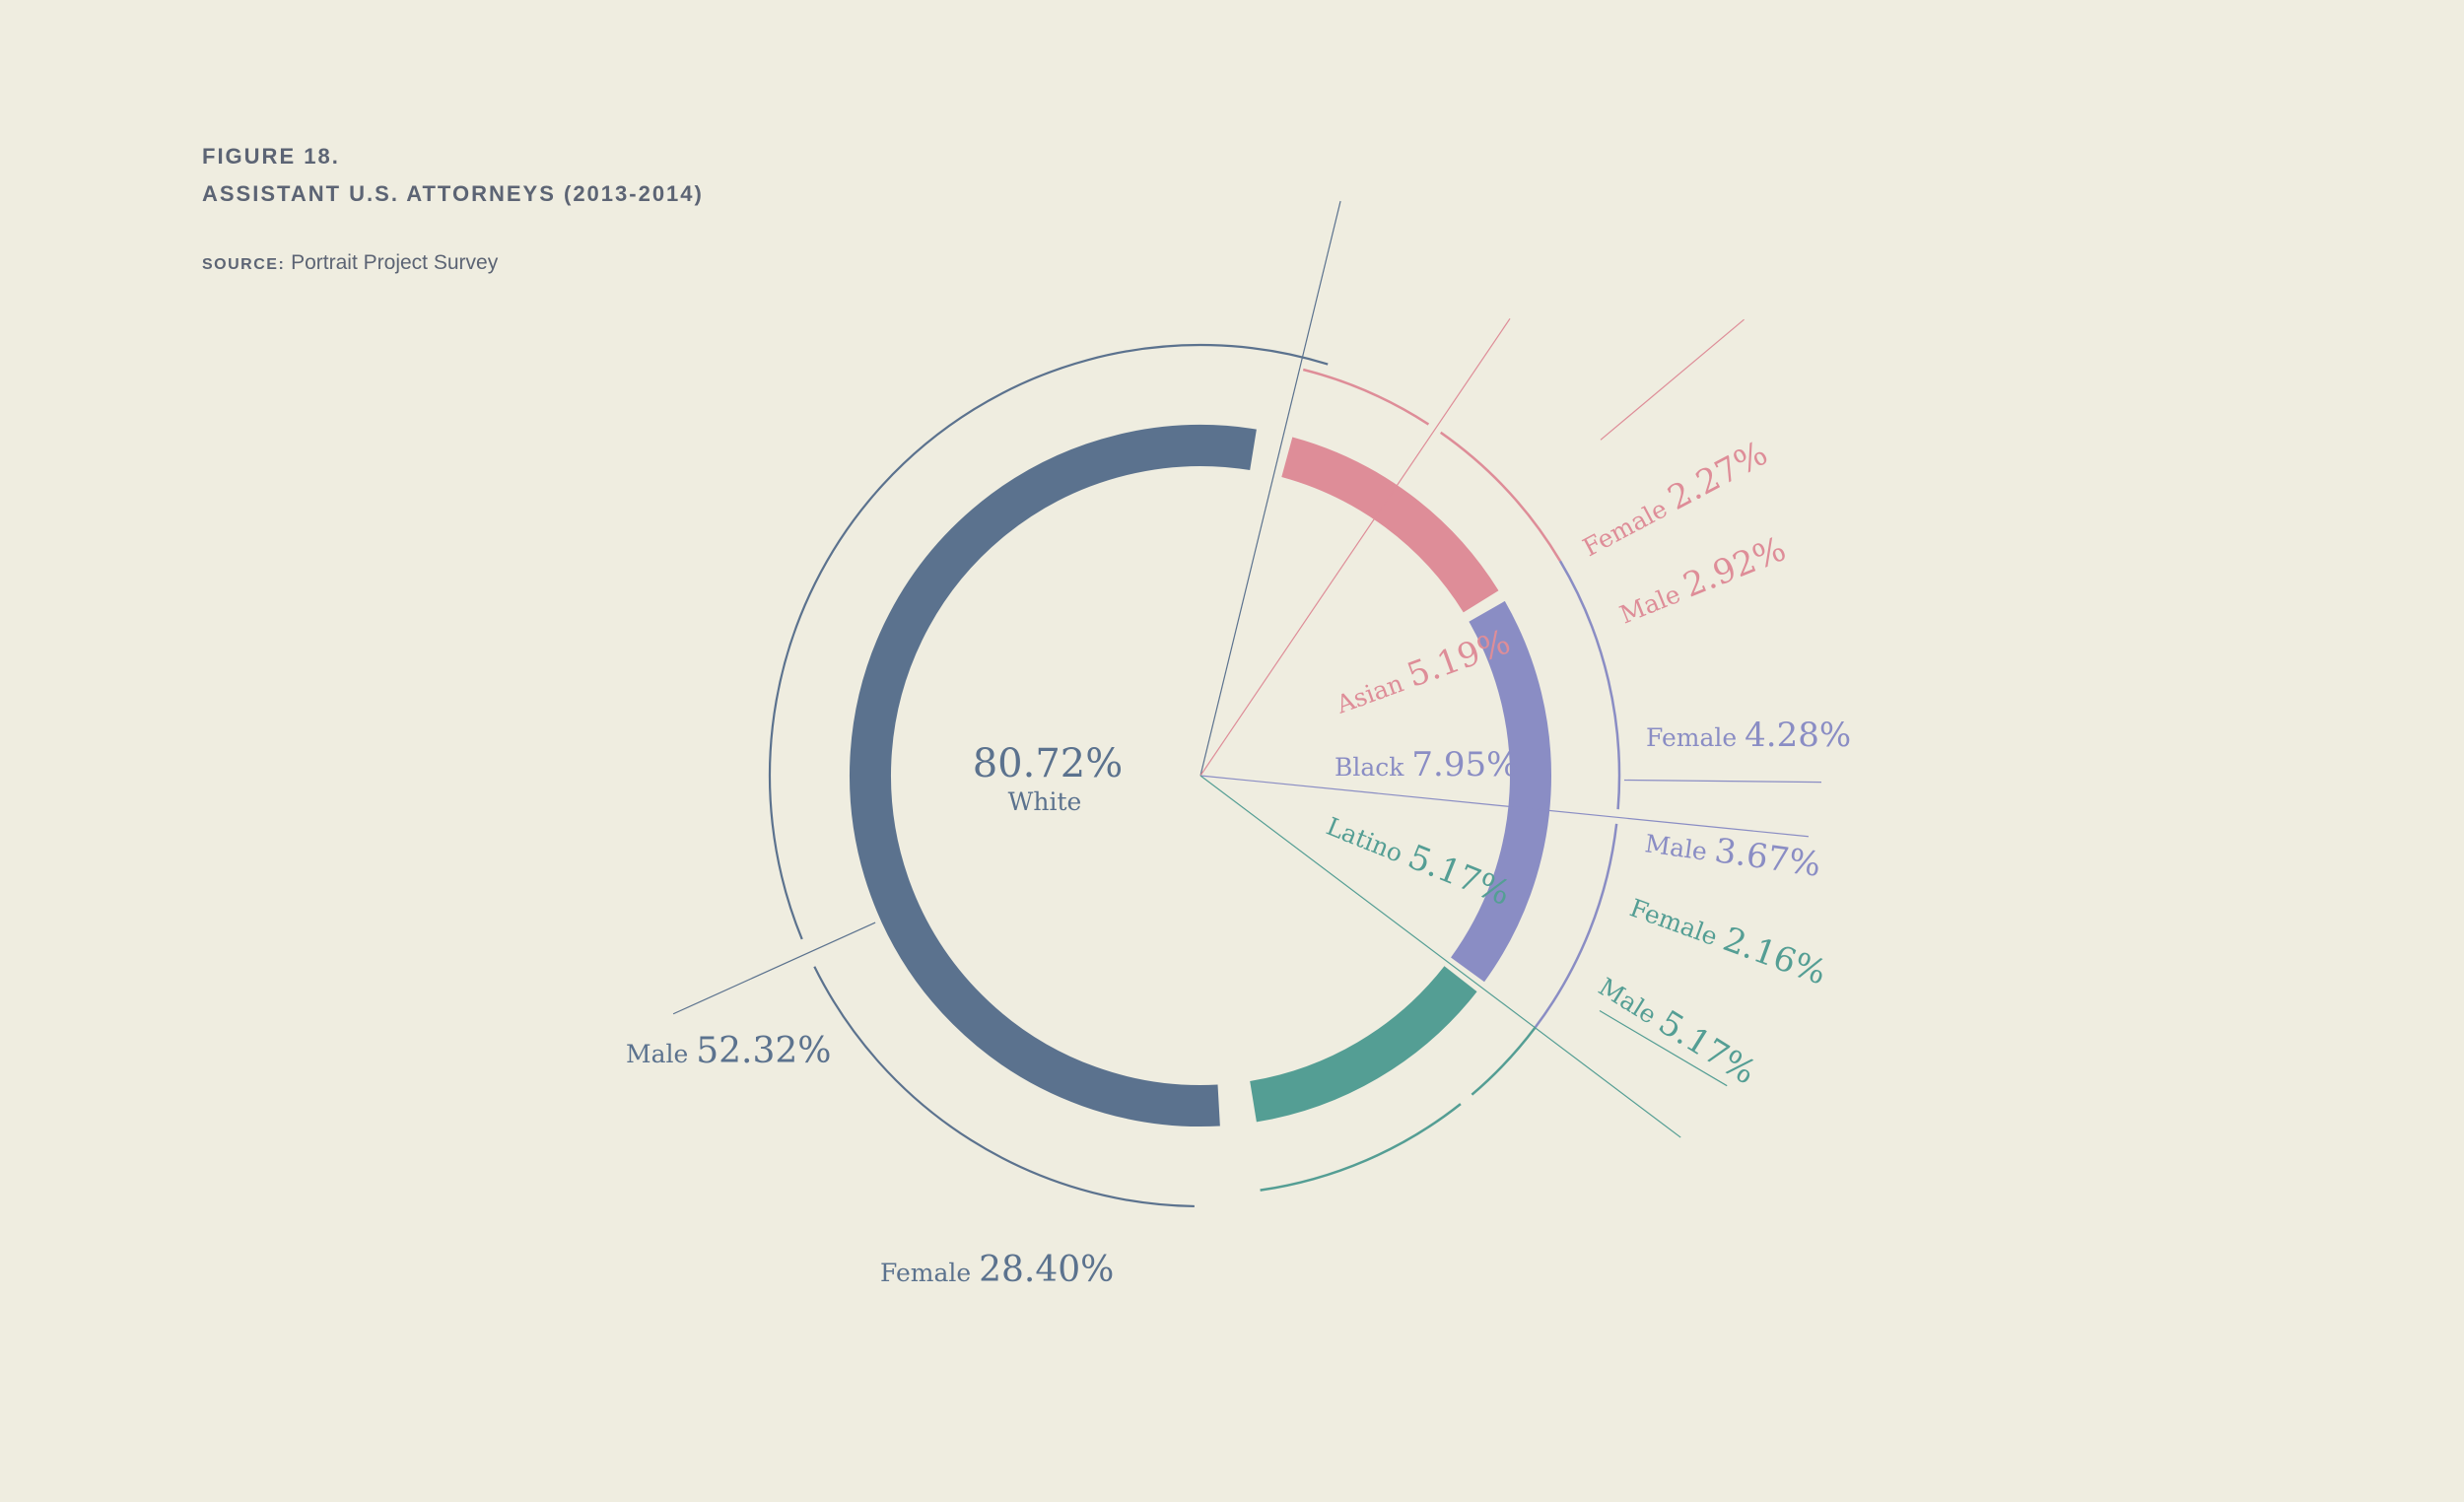  Describe the element at coordinates (395, 262) in the screenshot. I see `source-value: Portrait Project Survey` at that location.